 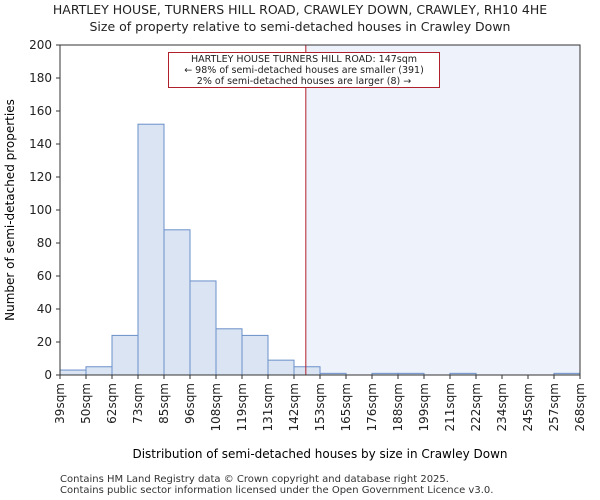 What do you see at coordinates (44, 342) in the screenshot?
I see `y-tick-label: 20` at bounding box center [44, 342].